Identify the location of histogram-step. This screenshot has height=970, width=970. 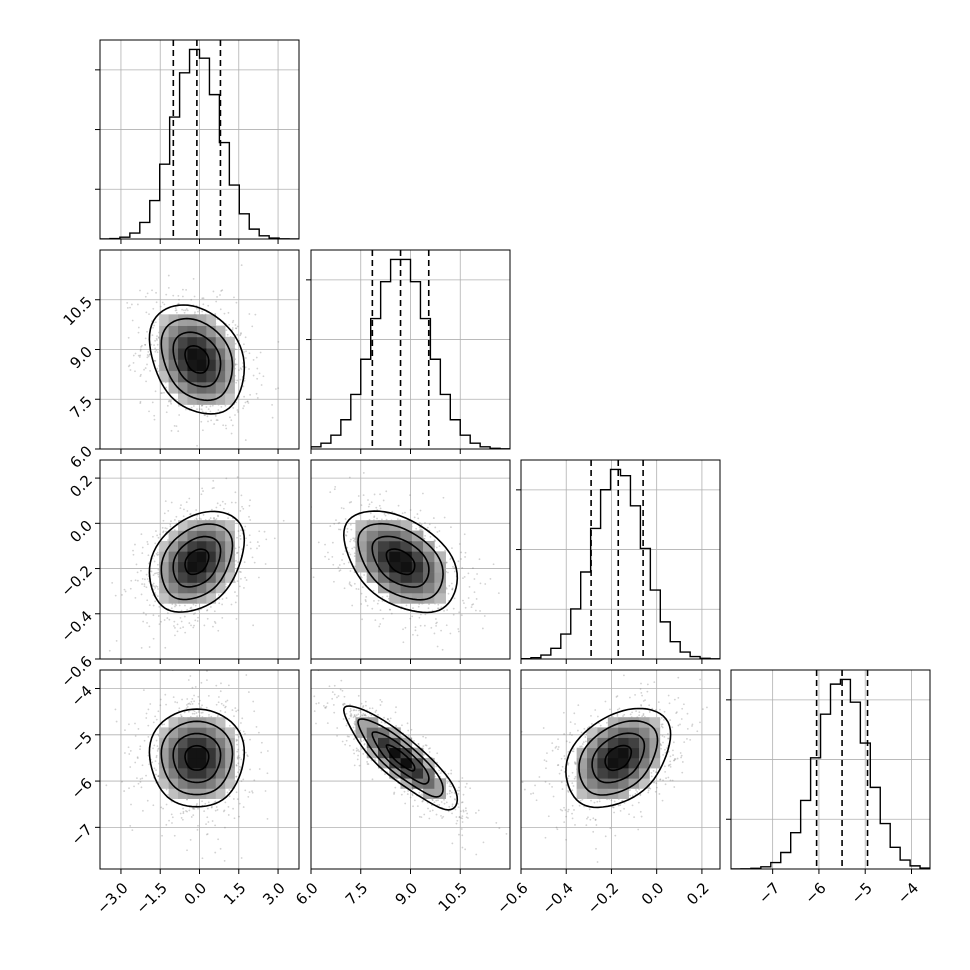
(410, 353).